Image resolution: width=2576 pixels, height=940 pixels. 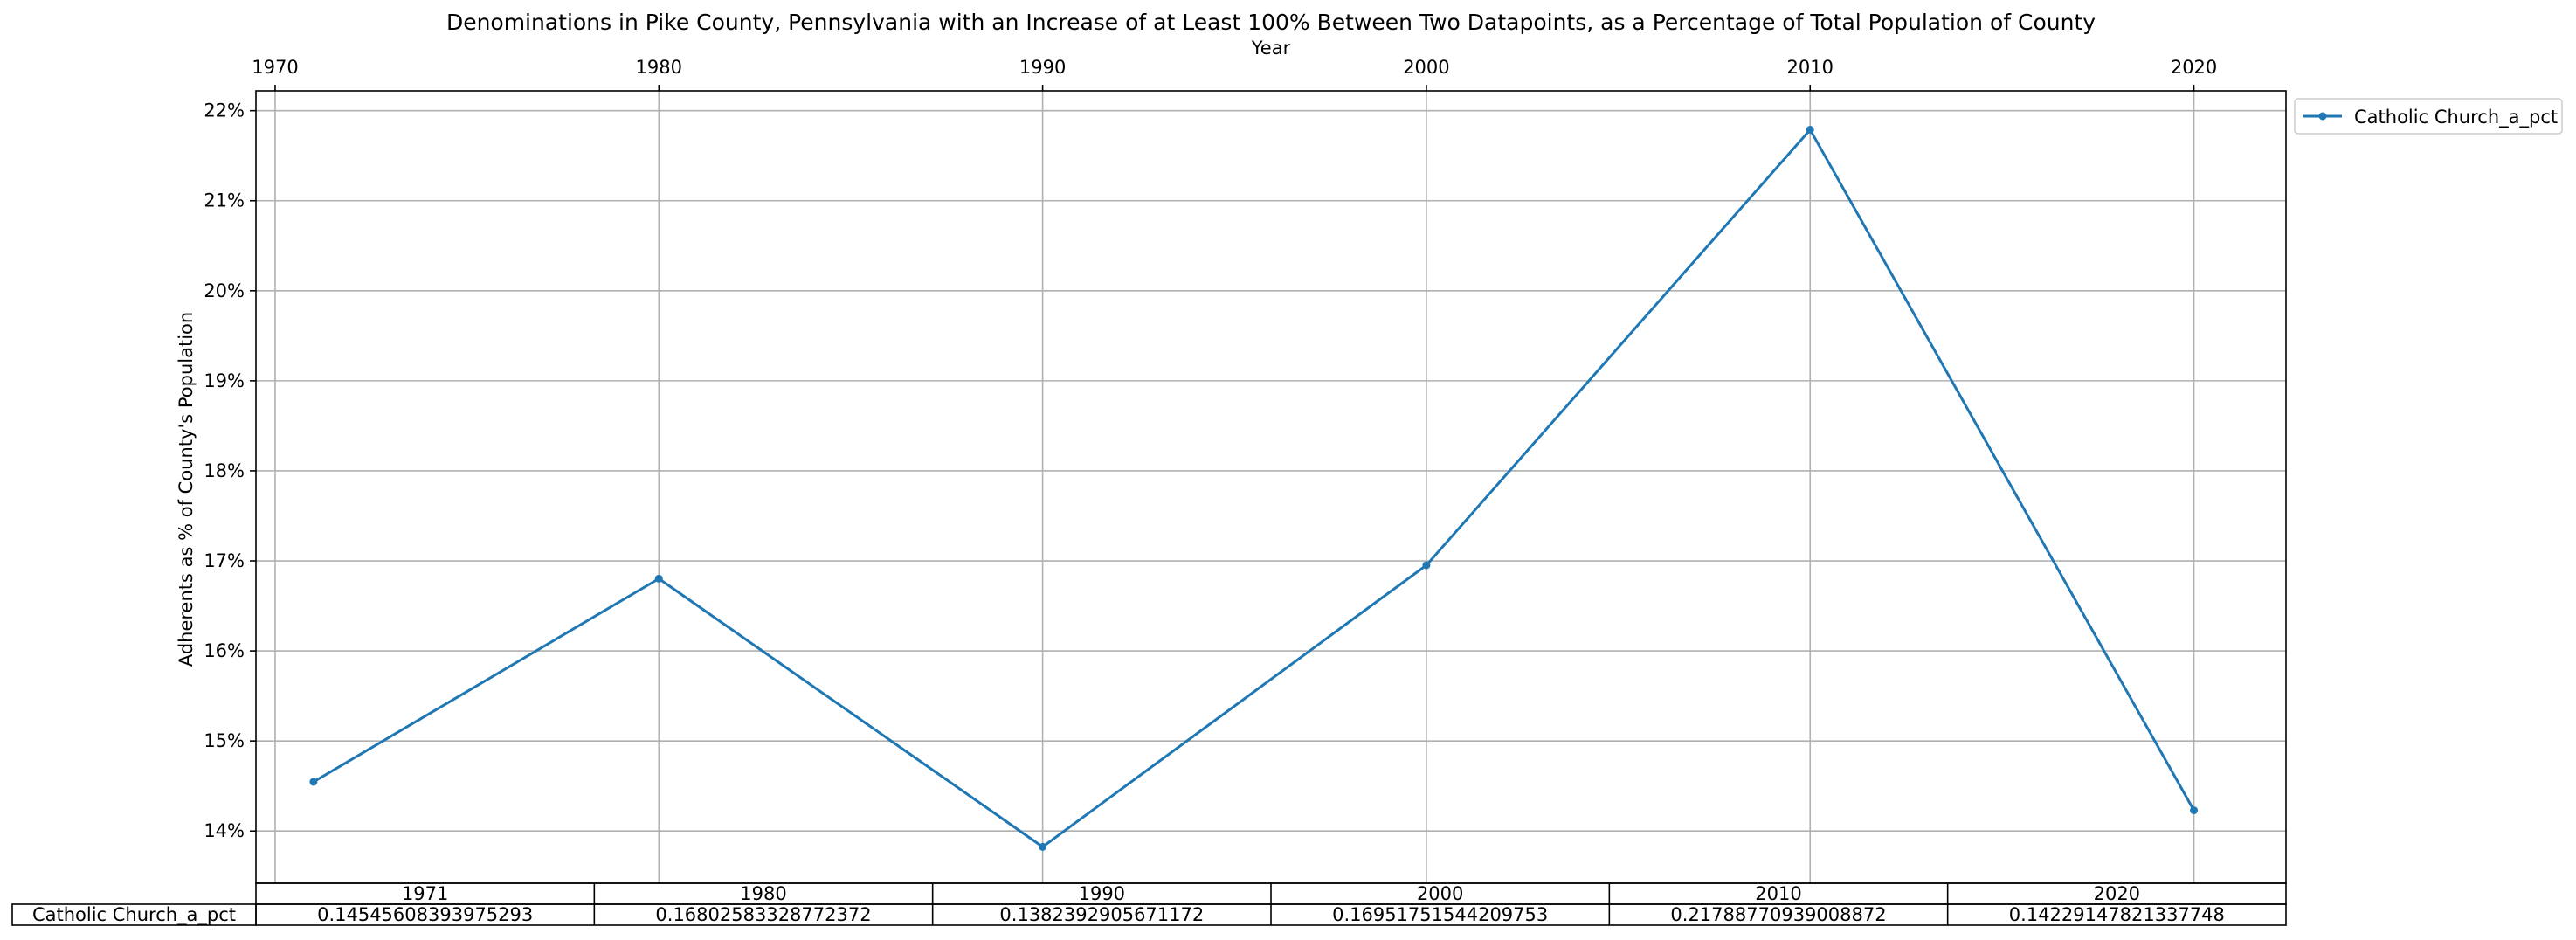 I want to click on table-cell: 0.14545608393975293, so click(x=425, y=915).